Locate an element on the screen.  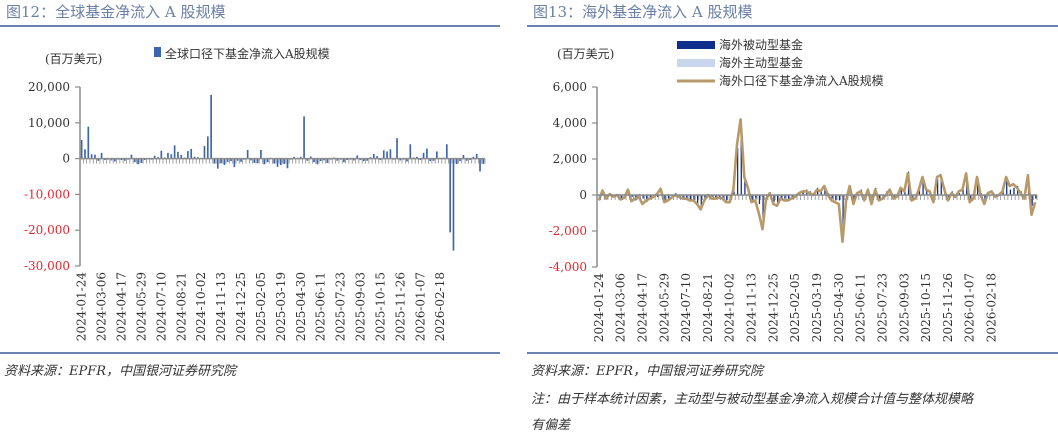
x-tick-label: 2025-07-23 is located at coordinates (341, 306).